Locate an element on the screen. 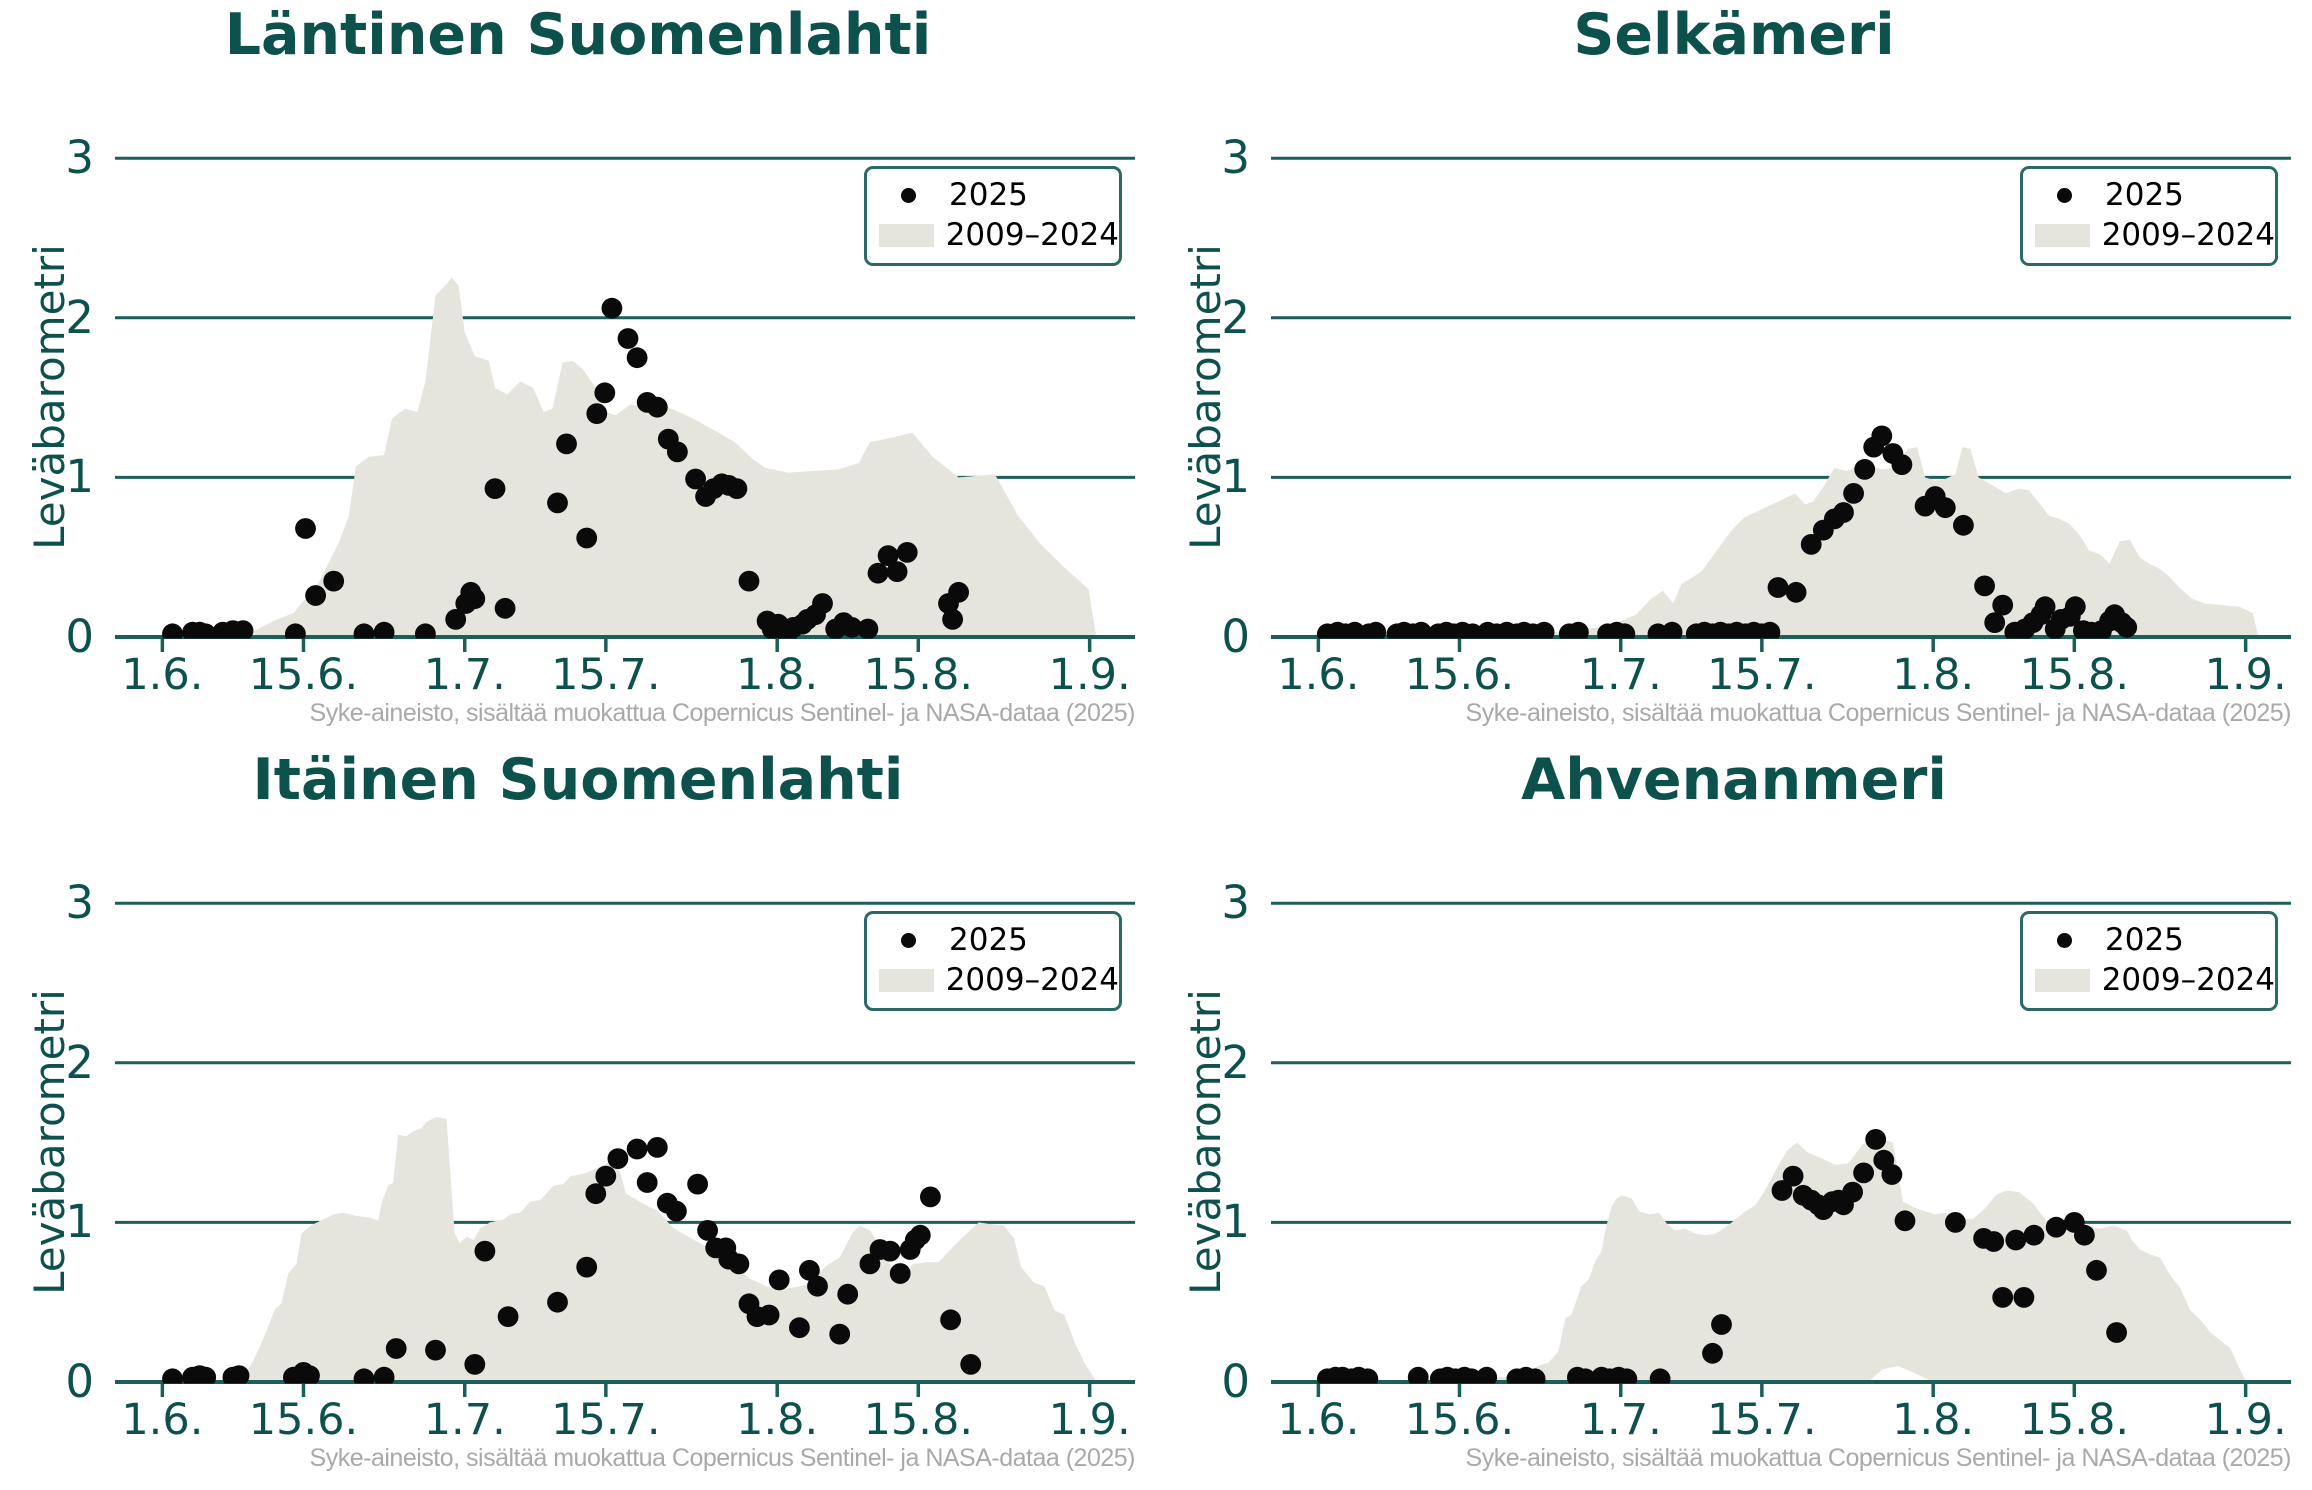 The height and width of the screenshot is (1490, 2312). scatter-dot-icon is located at coordinates (908, 195).